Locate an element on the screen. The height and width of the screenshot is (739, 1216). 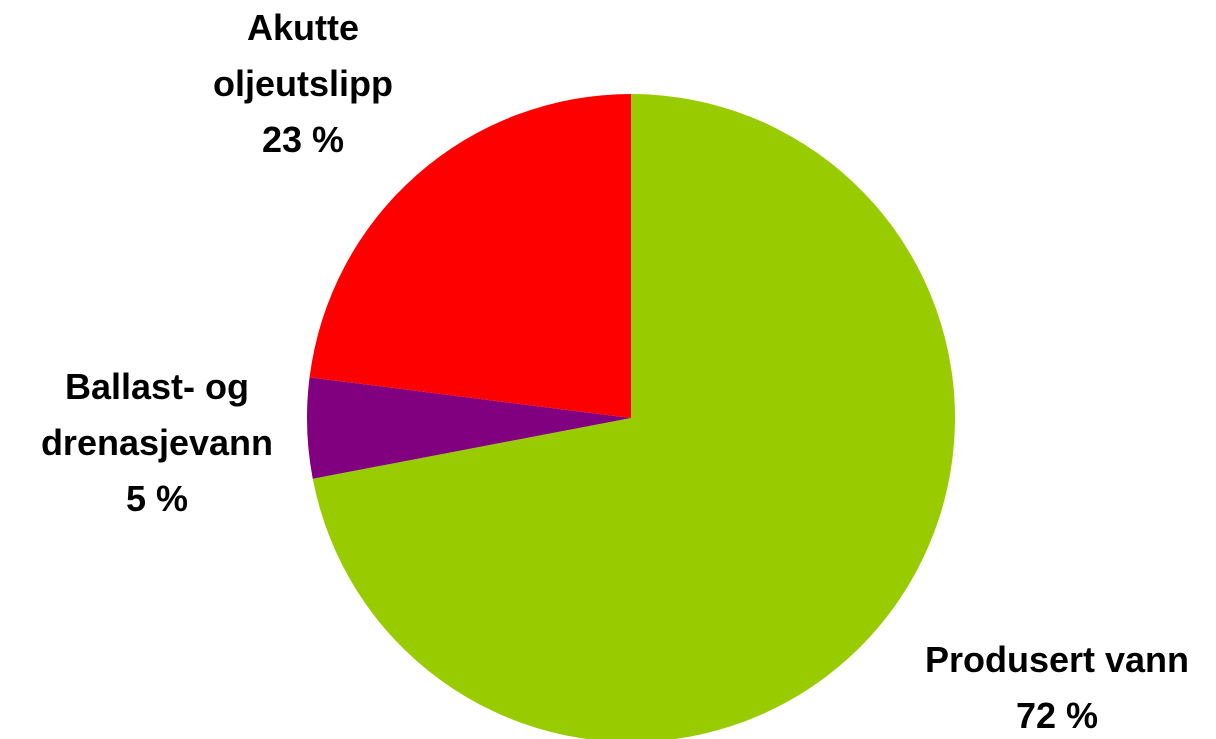
value-label: 5 % is located at coordinates (157, 498).